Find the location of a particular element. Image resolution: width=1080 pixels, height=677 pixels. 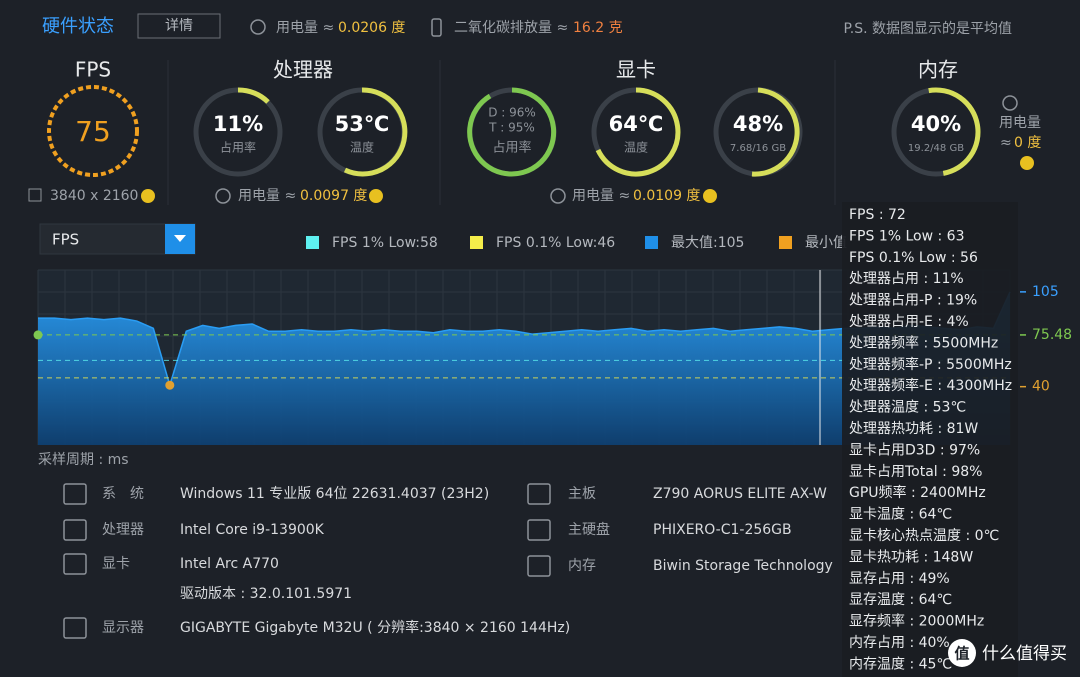

tooltip-line: 显存频率 : 2000MHz is located at coordinates (916, 621).